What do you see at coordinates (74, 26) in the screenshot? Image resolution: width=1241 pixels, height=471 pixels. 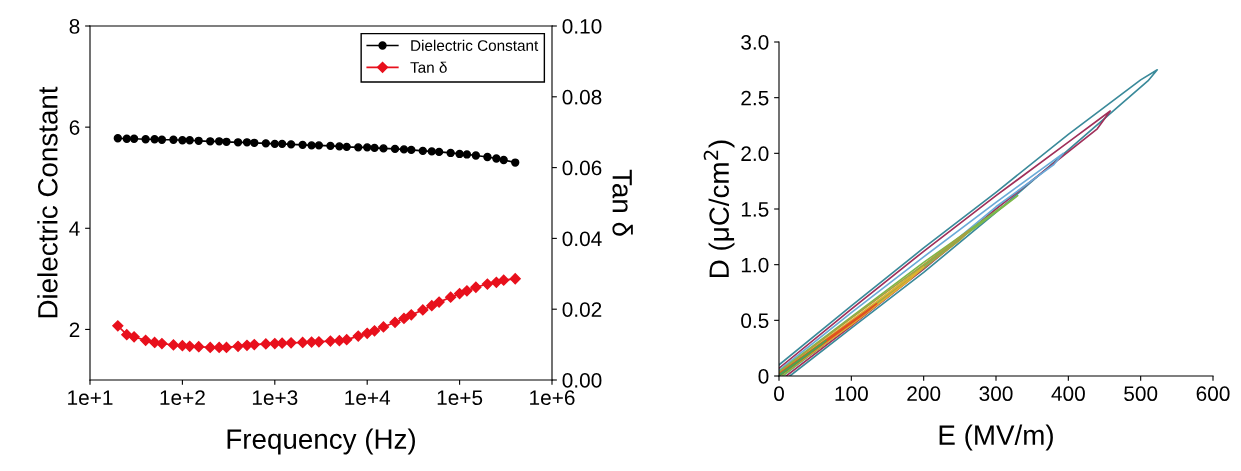 I see `y-tick-label: 8` at bounding box center [74, 26].